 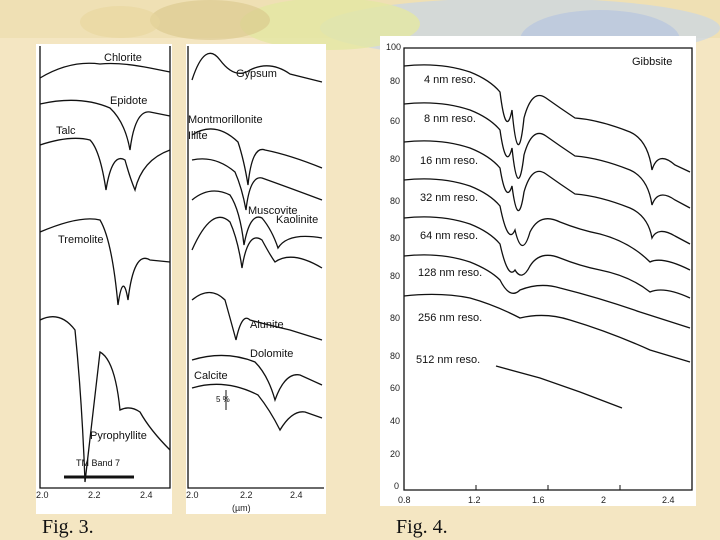 I want to click on flower-decoration-tan, so click(x=210, y=20).